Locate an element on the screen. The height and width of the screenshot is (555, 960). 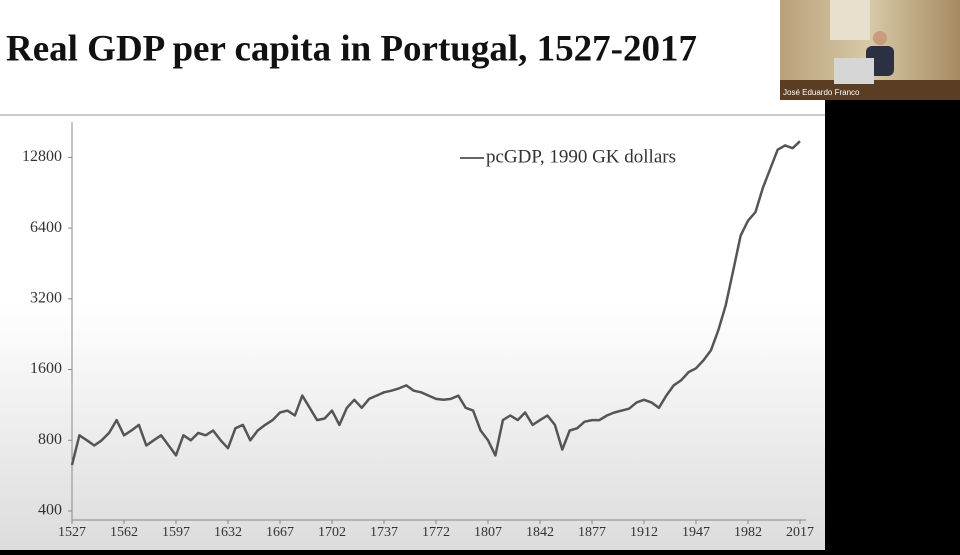
x-tick-label: 1877 is located at coordinates (592, 532).